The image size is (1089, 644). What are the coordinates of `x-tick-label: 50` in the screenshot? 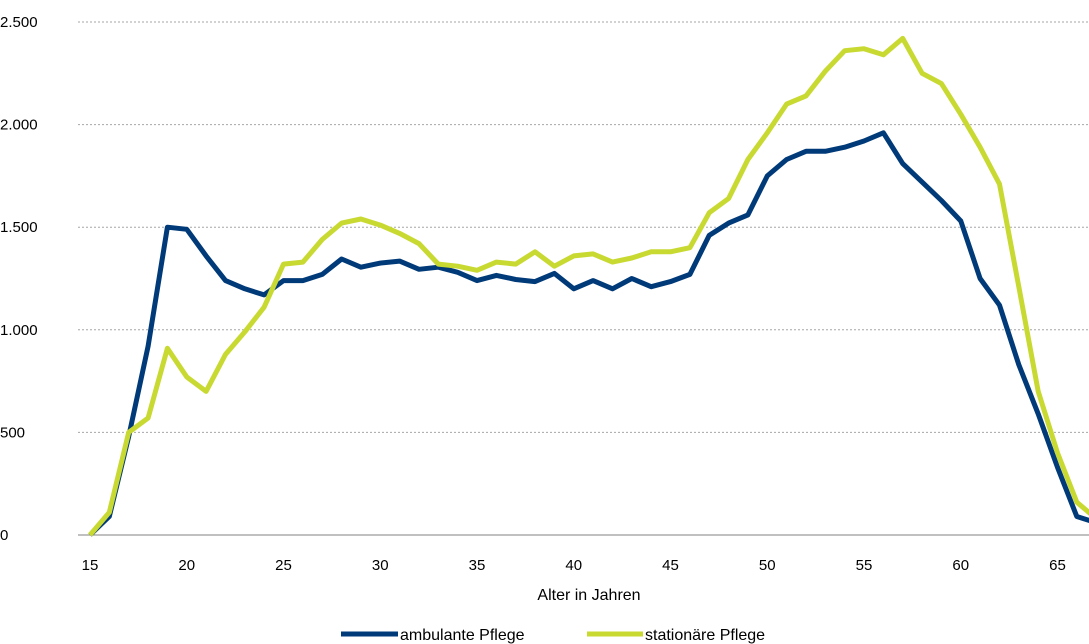 It's located at (767, 565).